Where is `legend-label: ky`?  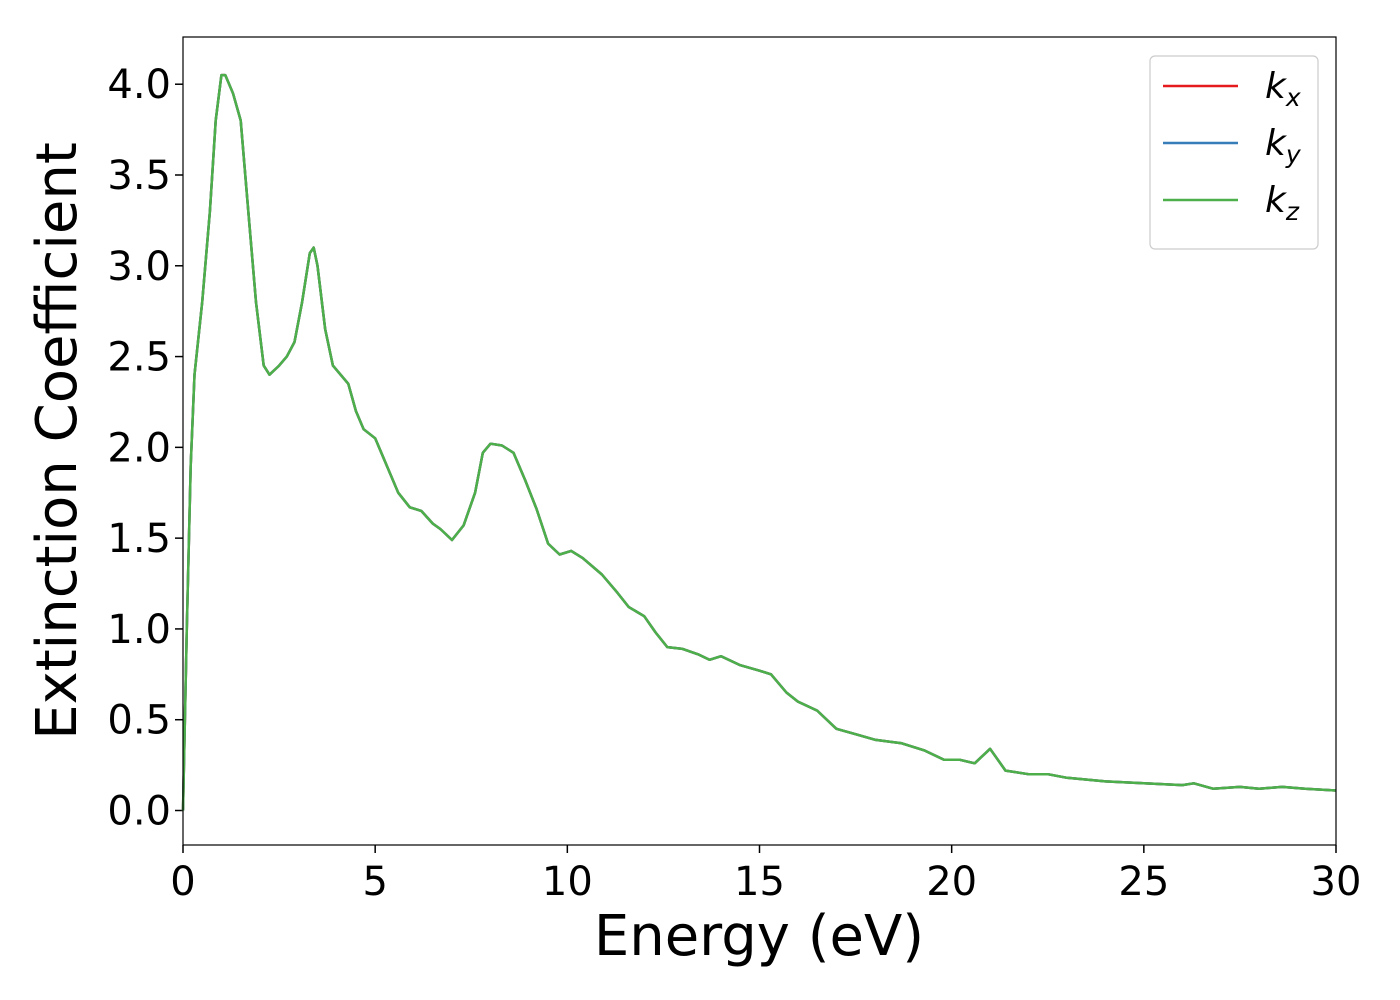 legend-label: ky is located at coordinates (1283, 146).